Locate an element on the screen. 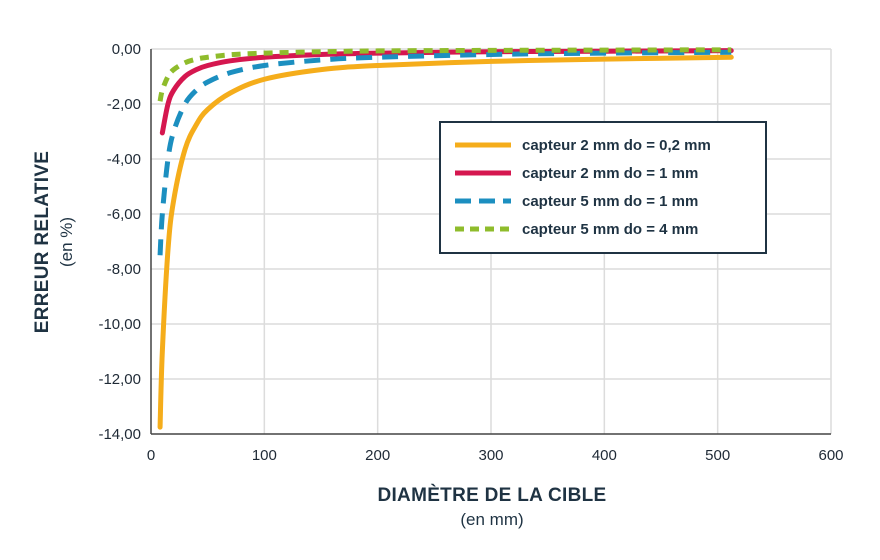  legend-label-4: capteur 5 mm do = 4 mm is located at coordinates (610, 229).